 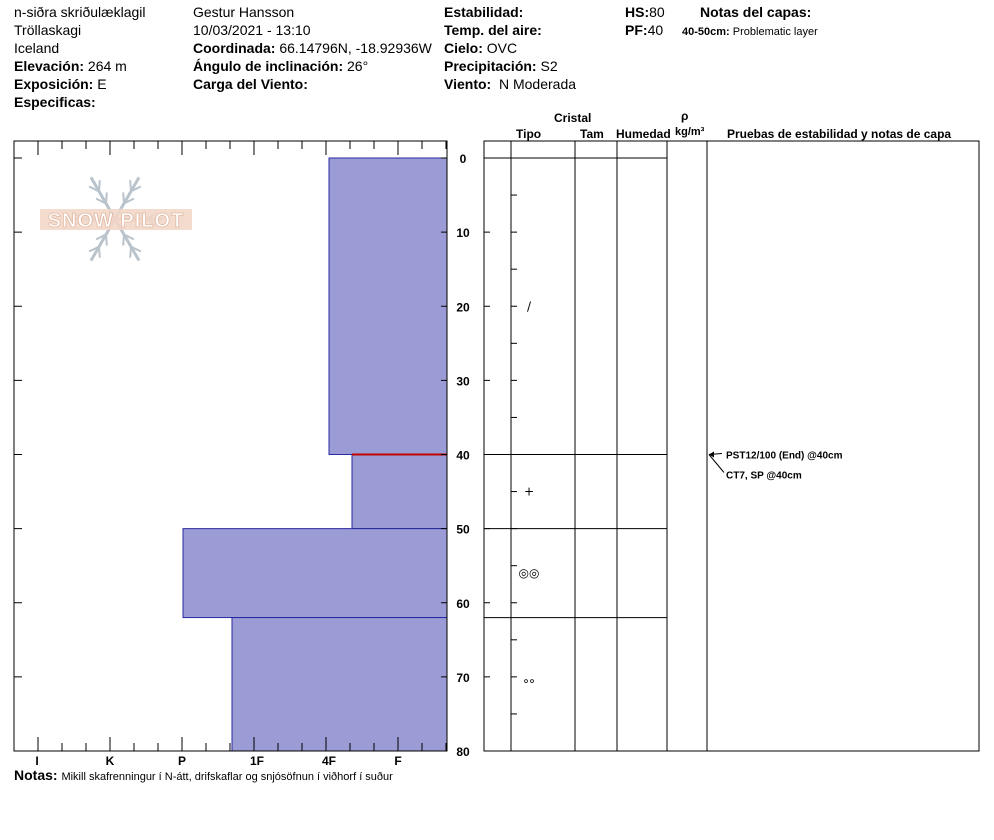 I want to click on hs-label: HS:, so click(x=637, y=12).